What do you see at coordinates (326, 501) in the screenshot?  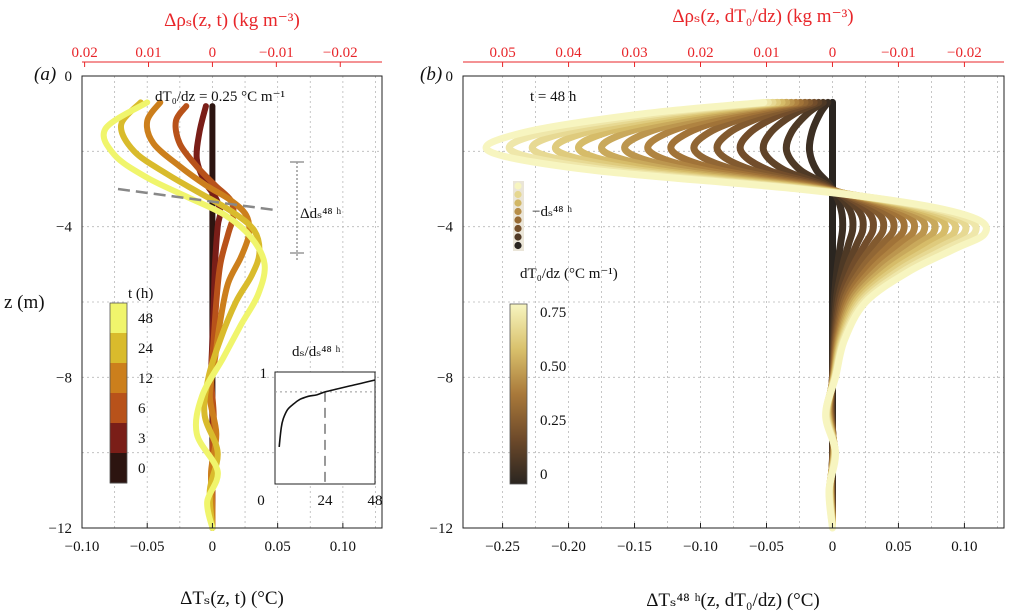 I see `inset-x-tick: 24` at bounding box center [326, 501].